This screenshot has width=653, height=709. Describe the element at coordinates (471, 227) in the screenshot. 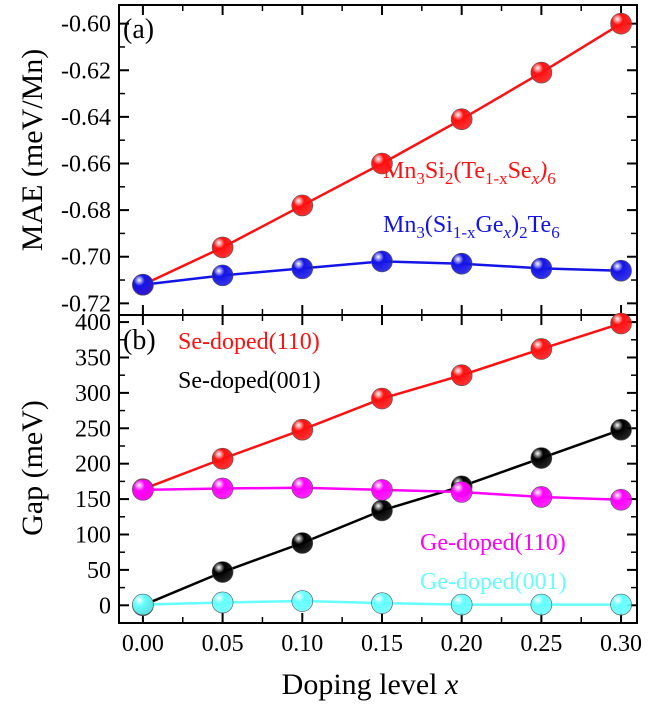

I see `legend-mn3-si-ge-te6: Mn3(Si1-xGex)2Te6` at that location.